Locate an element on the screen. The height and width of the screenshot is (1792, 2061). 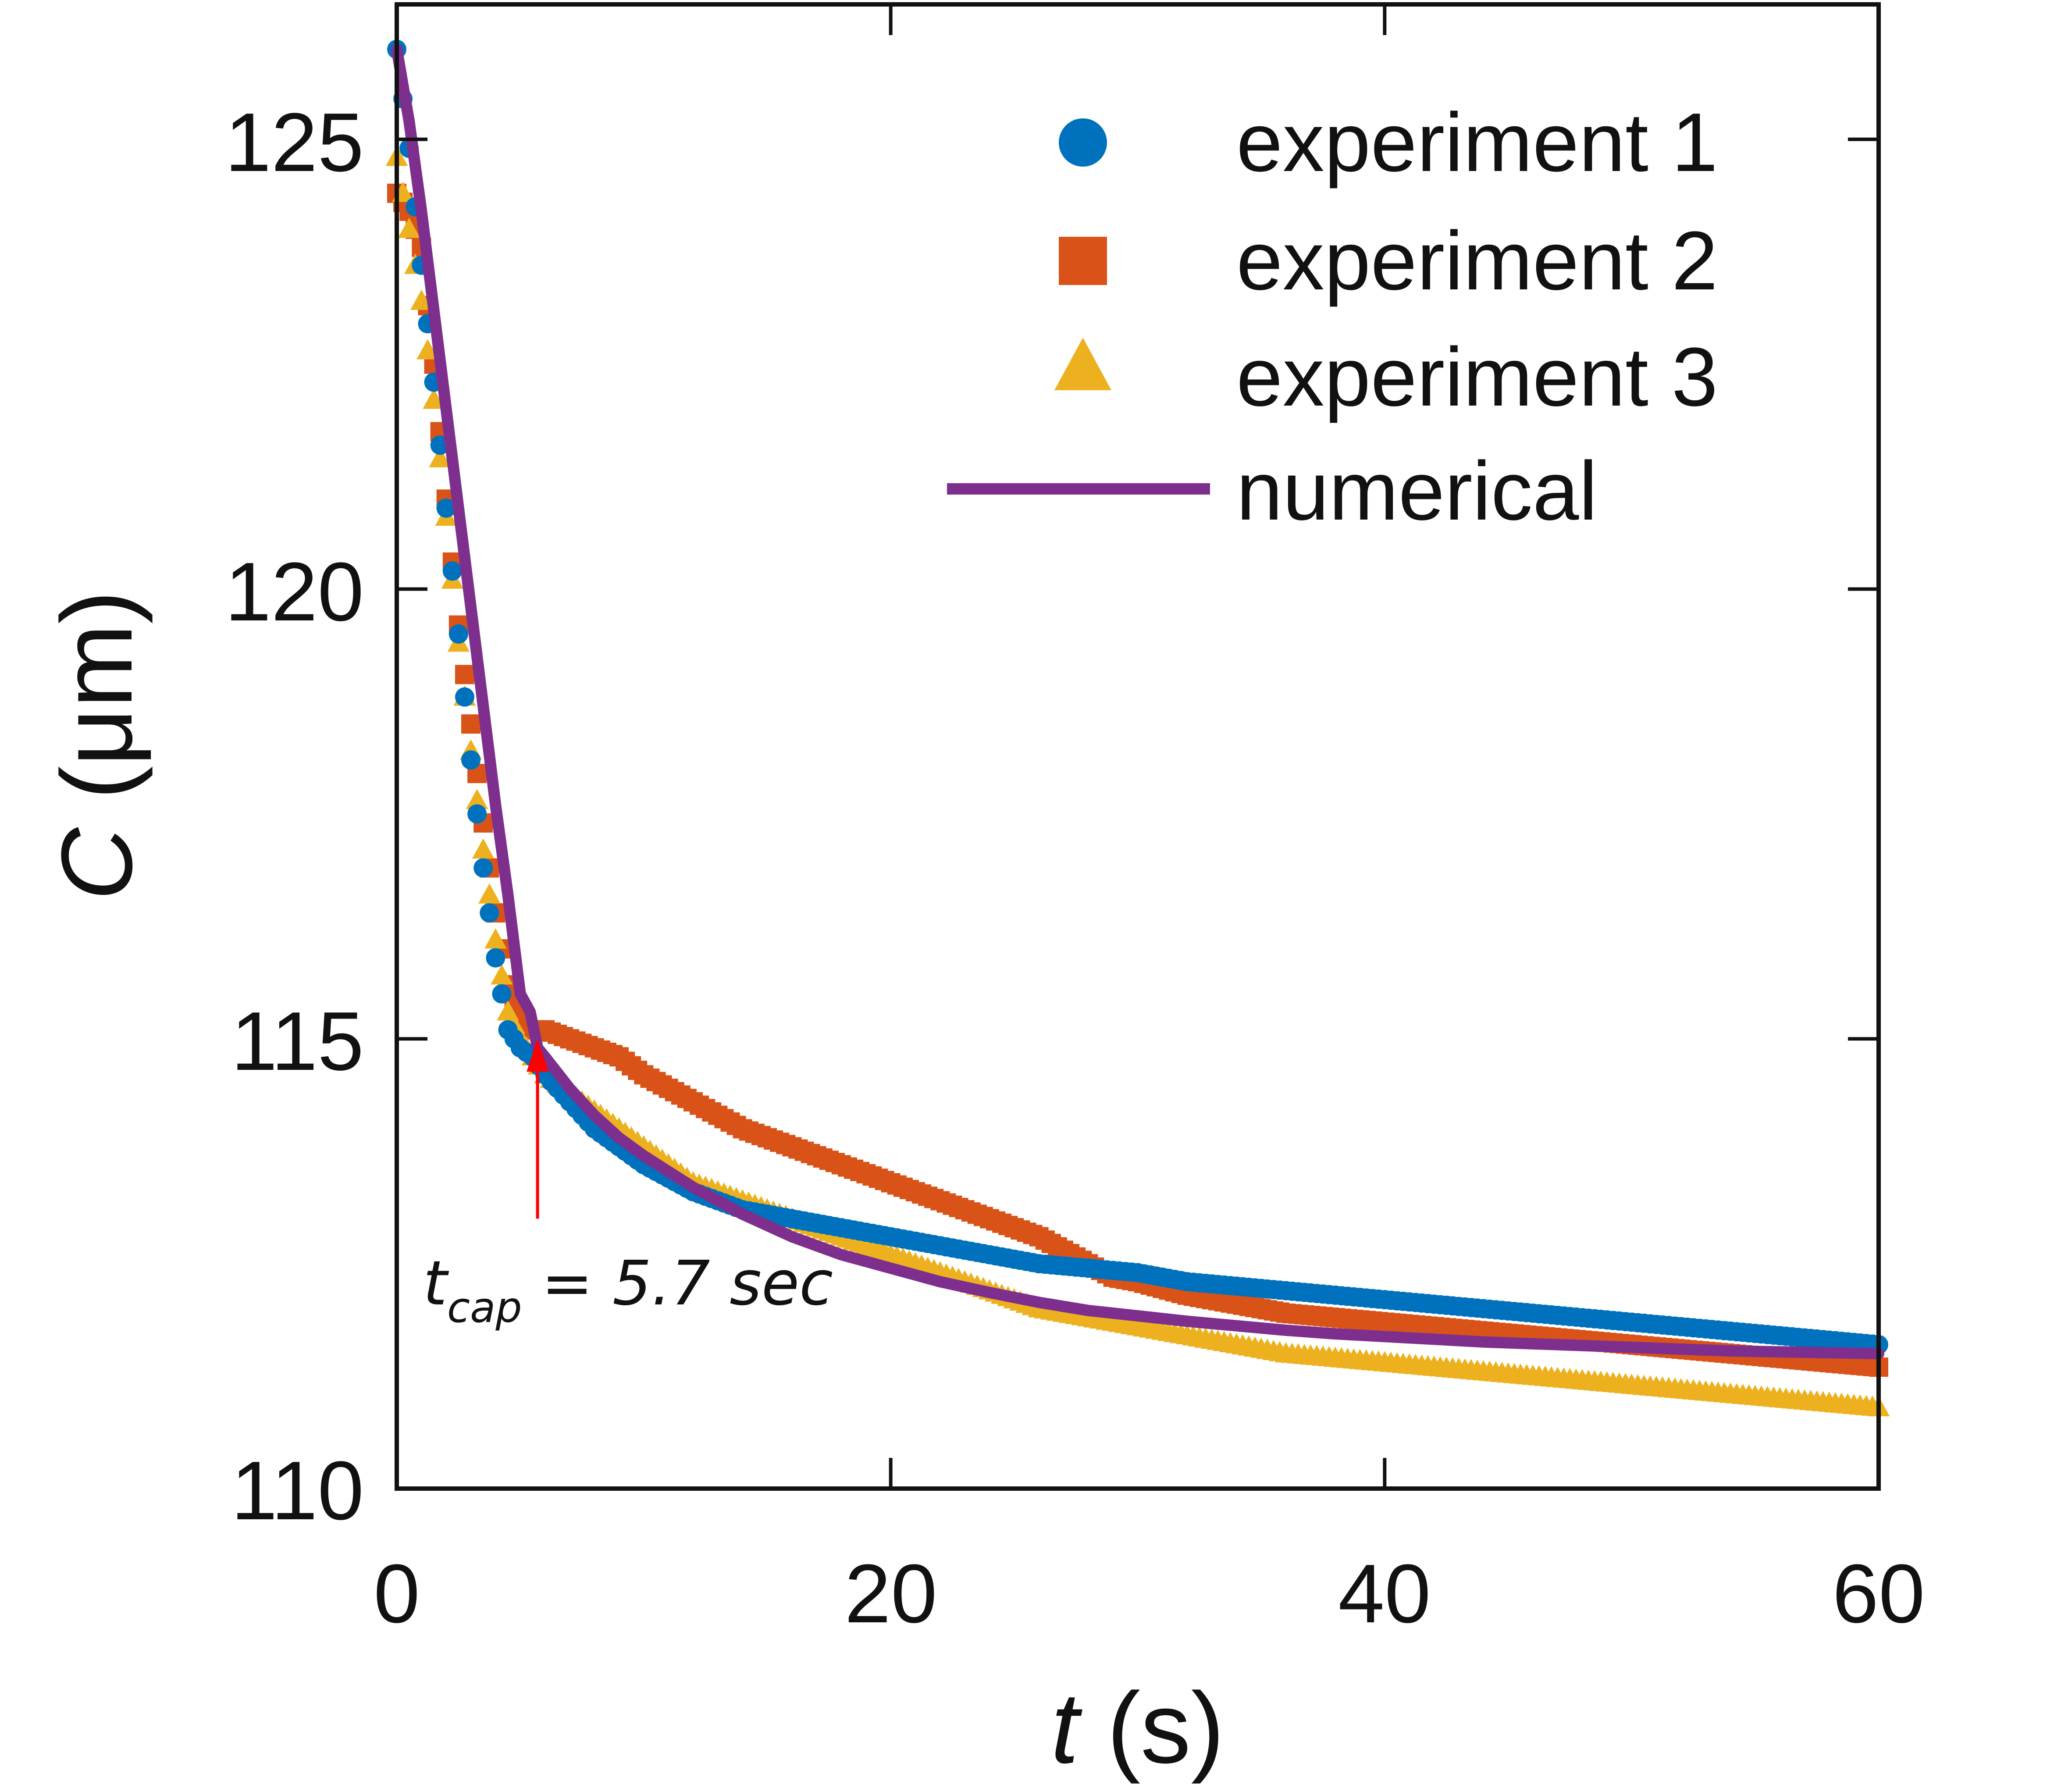
legend-label-experiment-3: experiment 3 is located at coordinates (1477, 378).